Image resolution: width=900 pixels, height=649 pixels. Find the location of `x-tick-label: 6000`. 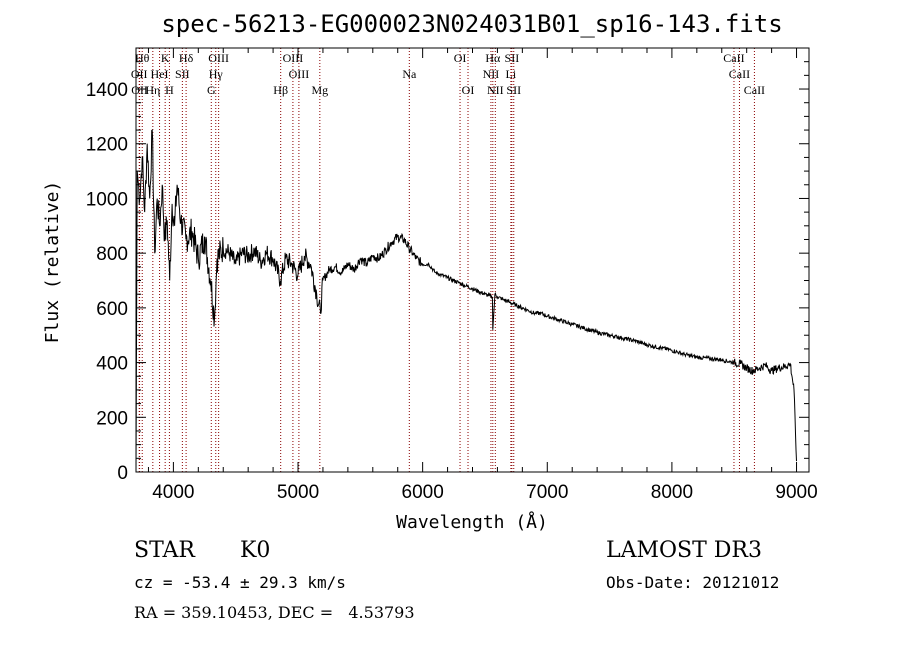

x-tick-label: 6000 is located at coordinates (423, 492).